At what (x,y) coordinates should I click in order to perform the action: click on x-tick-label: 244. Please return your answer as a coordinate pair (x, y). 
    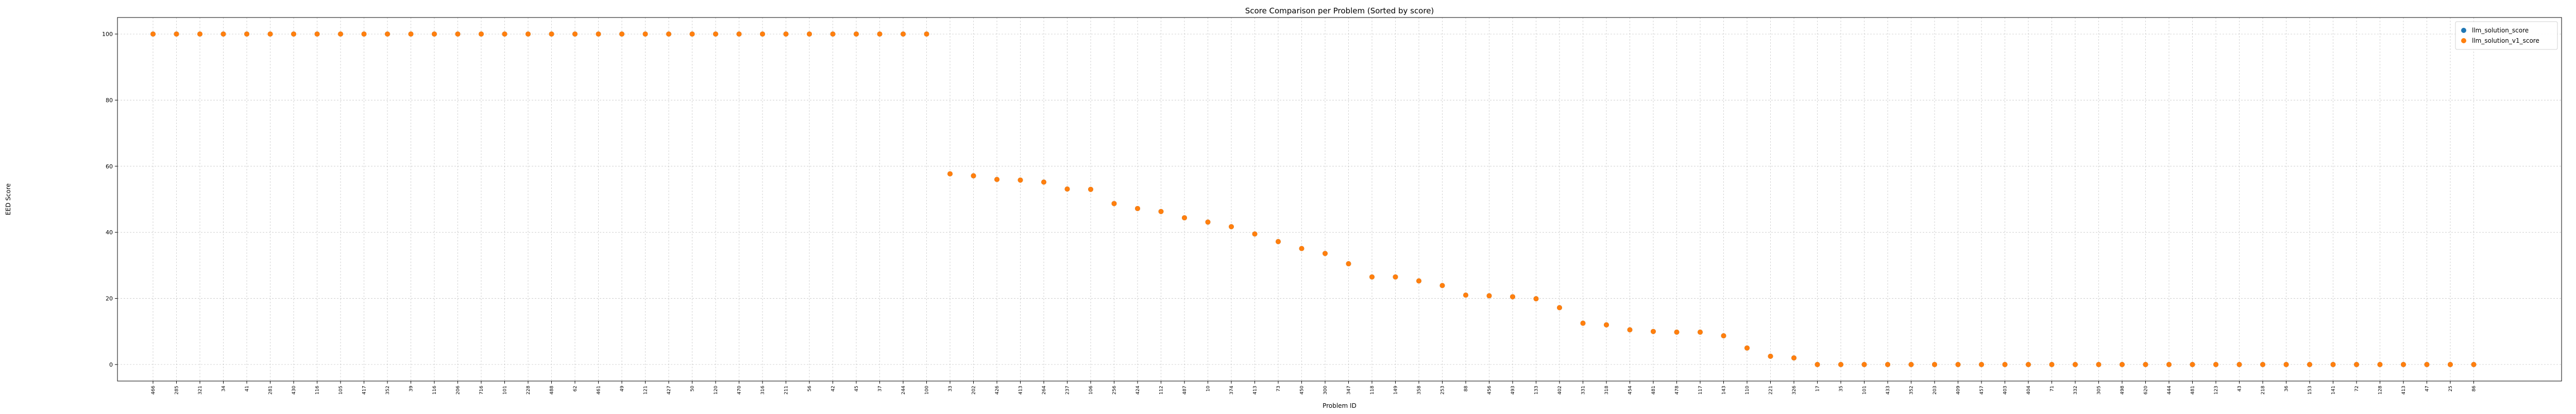
    Looking at the image, I should click on (903, 390).